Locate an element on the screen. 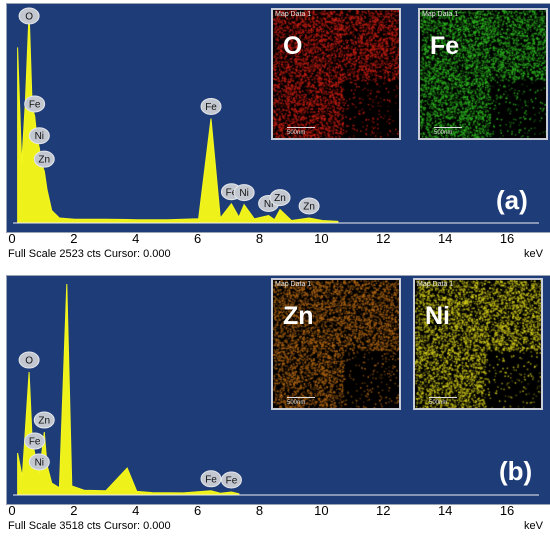 Image resolution: width=550 pixels, height=546 pixels. status-bar-b: Full Scale 3518 cts Cursor: 0.000 keV is located at coordinates (277, 527).